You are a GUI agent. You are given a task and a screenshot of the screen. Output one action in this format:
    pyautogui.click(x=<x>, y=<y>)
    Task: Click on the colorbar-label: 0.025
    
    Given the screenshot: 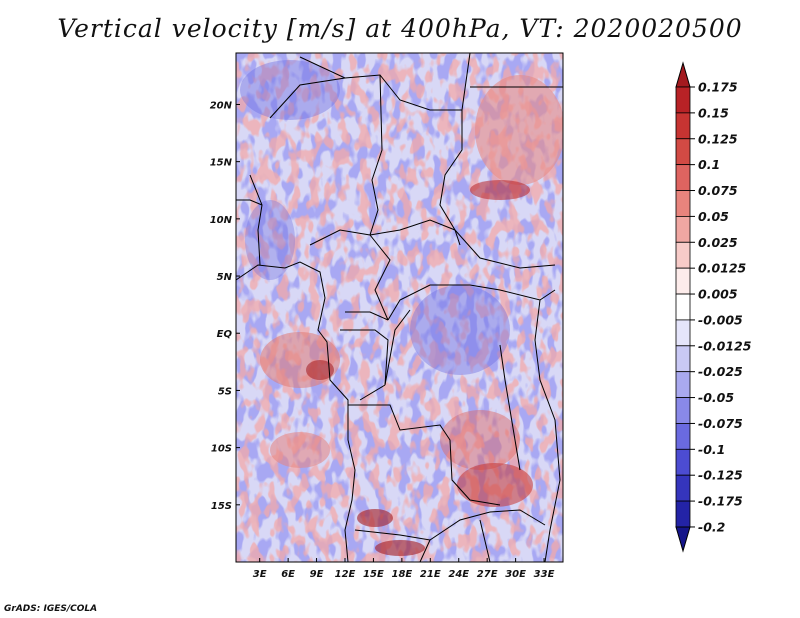 What is the action you would take?
    pyautogui.click(x=718, y=242)
    